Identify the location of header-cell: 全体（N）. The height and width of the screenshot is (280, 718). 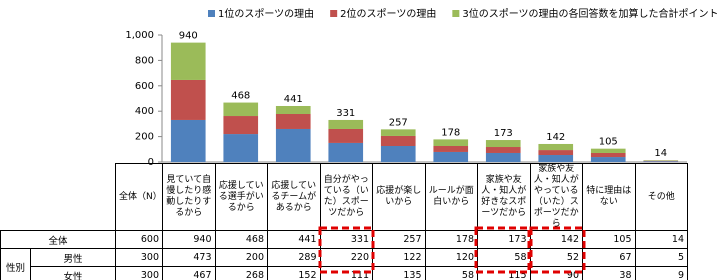
(139, 197).